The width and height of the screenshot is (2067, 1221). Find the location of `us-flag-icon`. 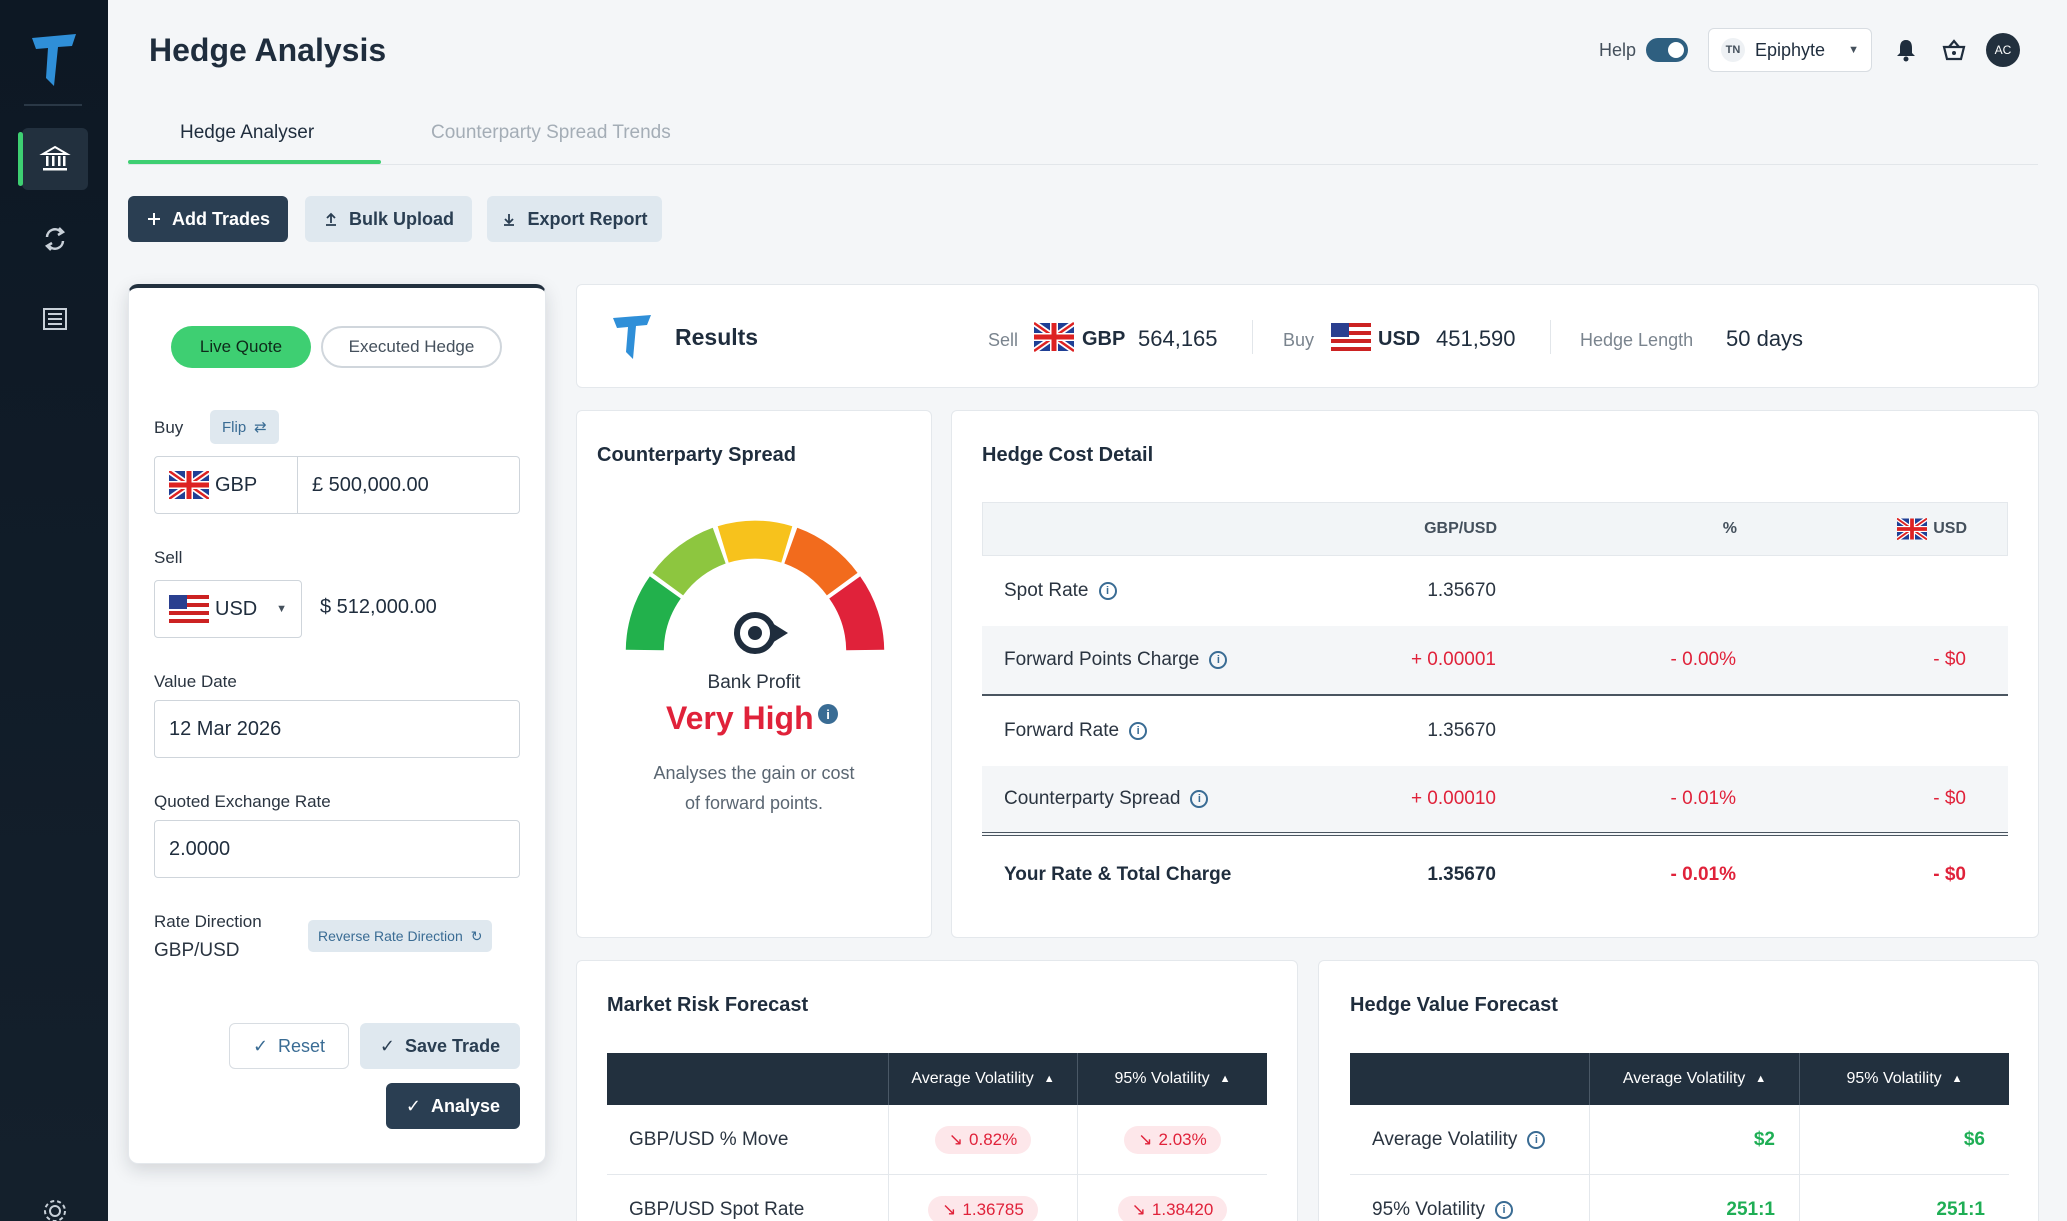

us-flag-icon is located at coordinates (1351, 337).